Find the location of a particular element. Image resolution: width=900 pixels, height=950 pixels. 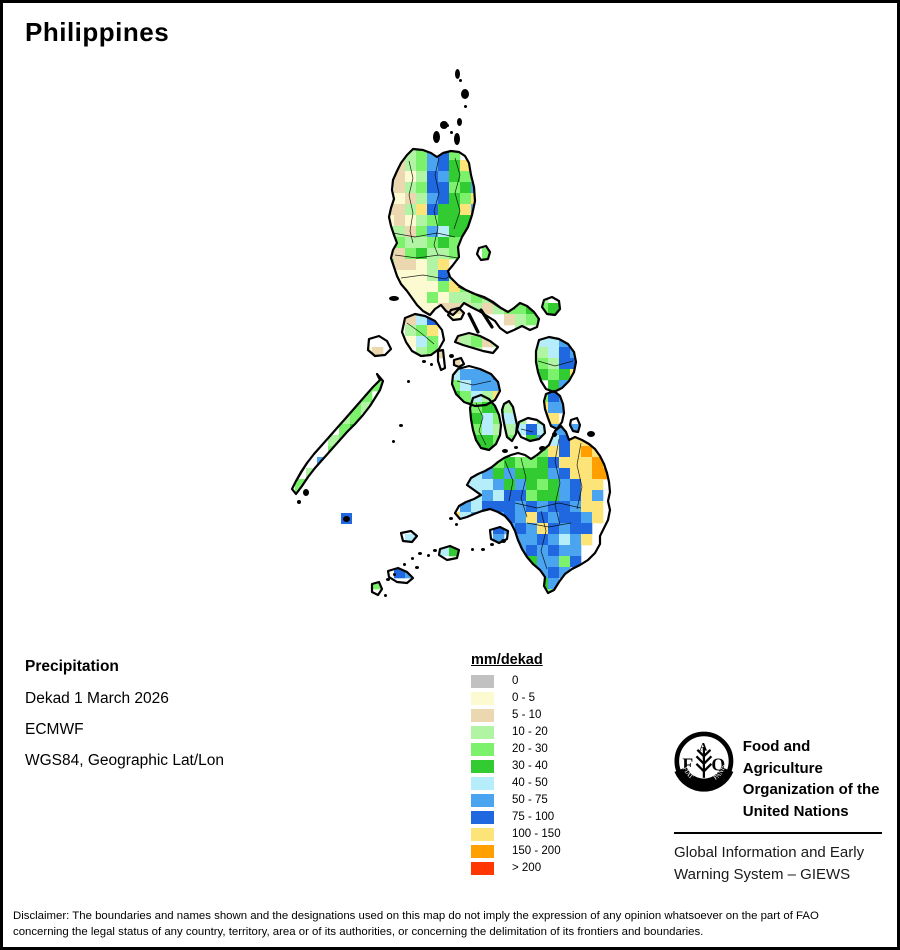

legend-row: 0 is located at coordinates (516, 681).